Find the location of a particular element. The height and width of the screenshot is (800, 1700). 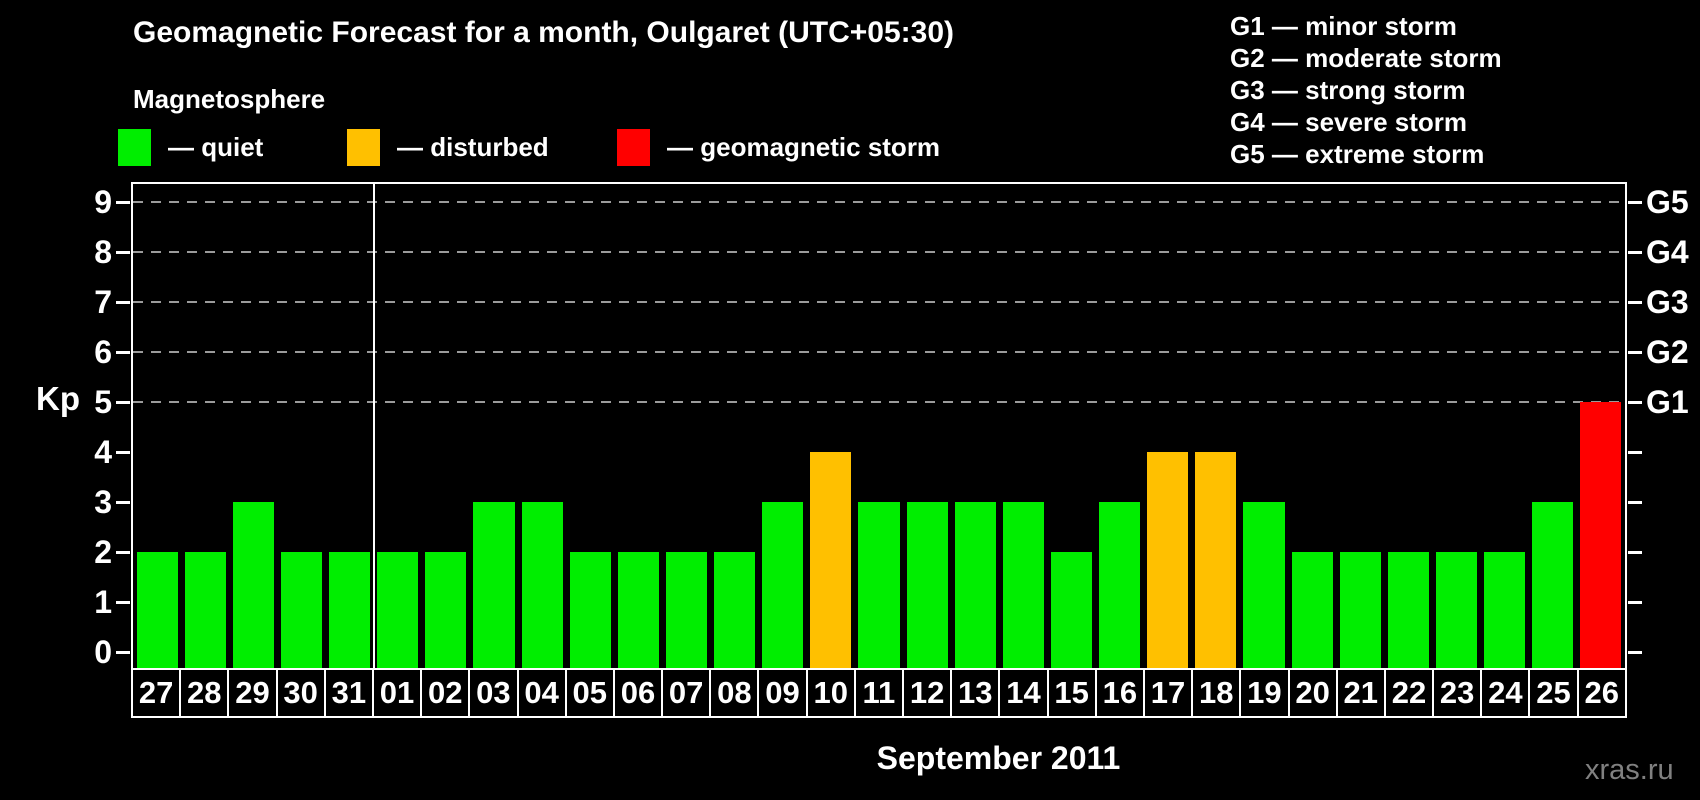

legend-item-quiet: — quiet is located at coordinates (190, 147).